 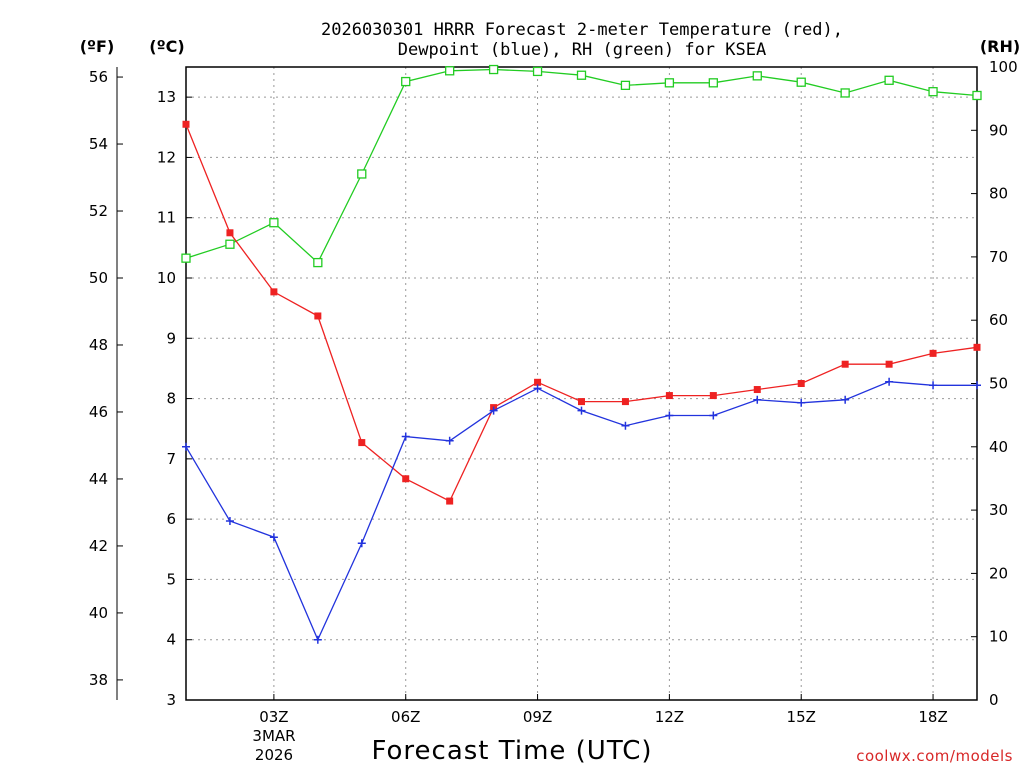 What do you see at coordinates (801, 717) in the screenshot?
I see `x-tick-label: 15Z` at bounding box center [801, 717].